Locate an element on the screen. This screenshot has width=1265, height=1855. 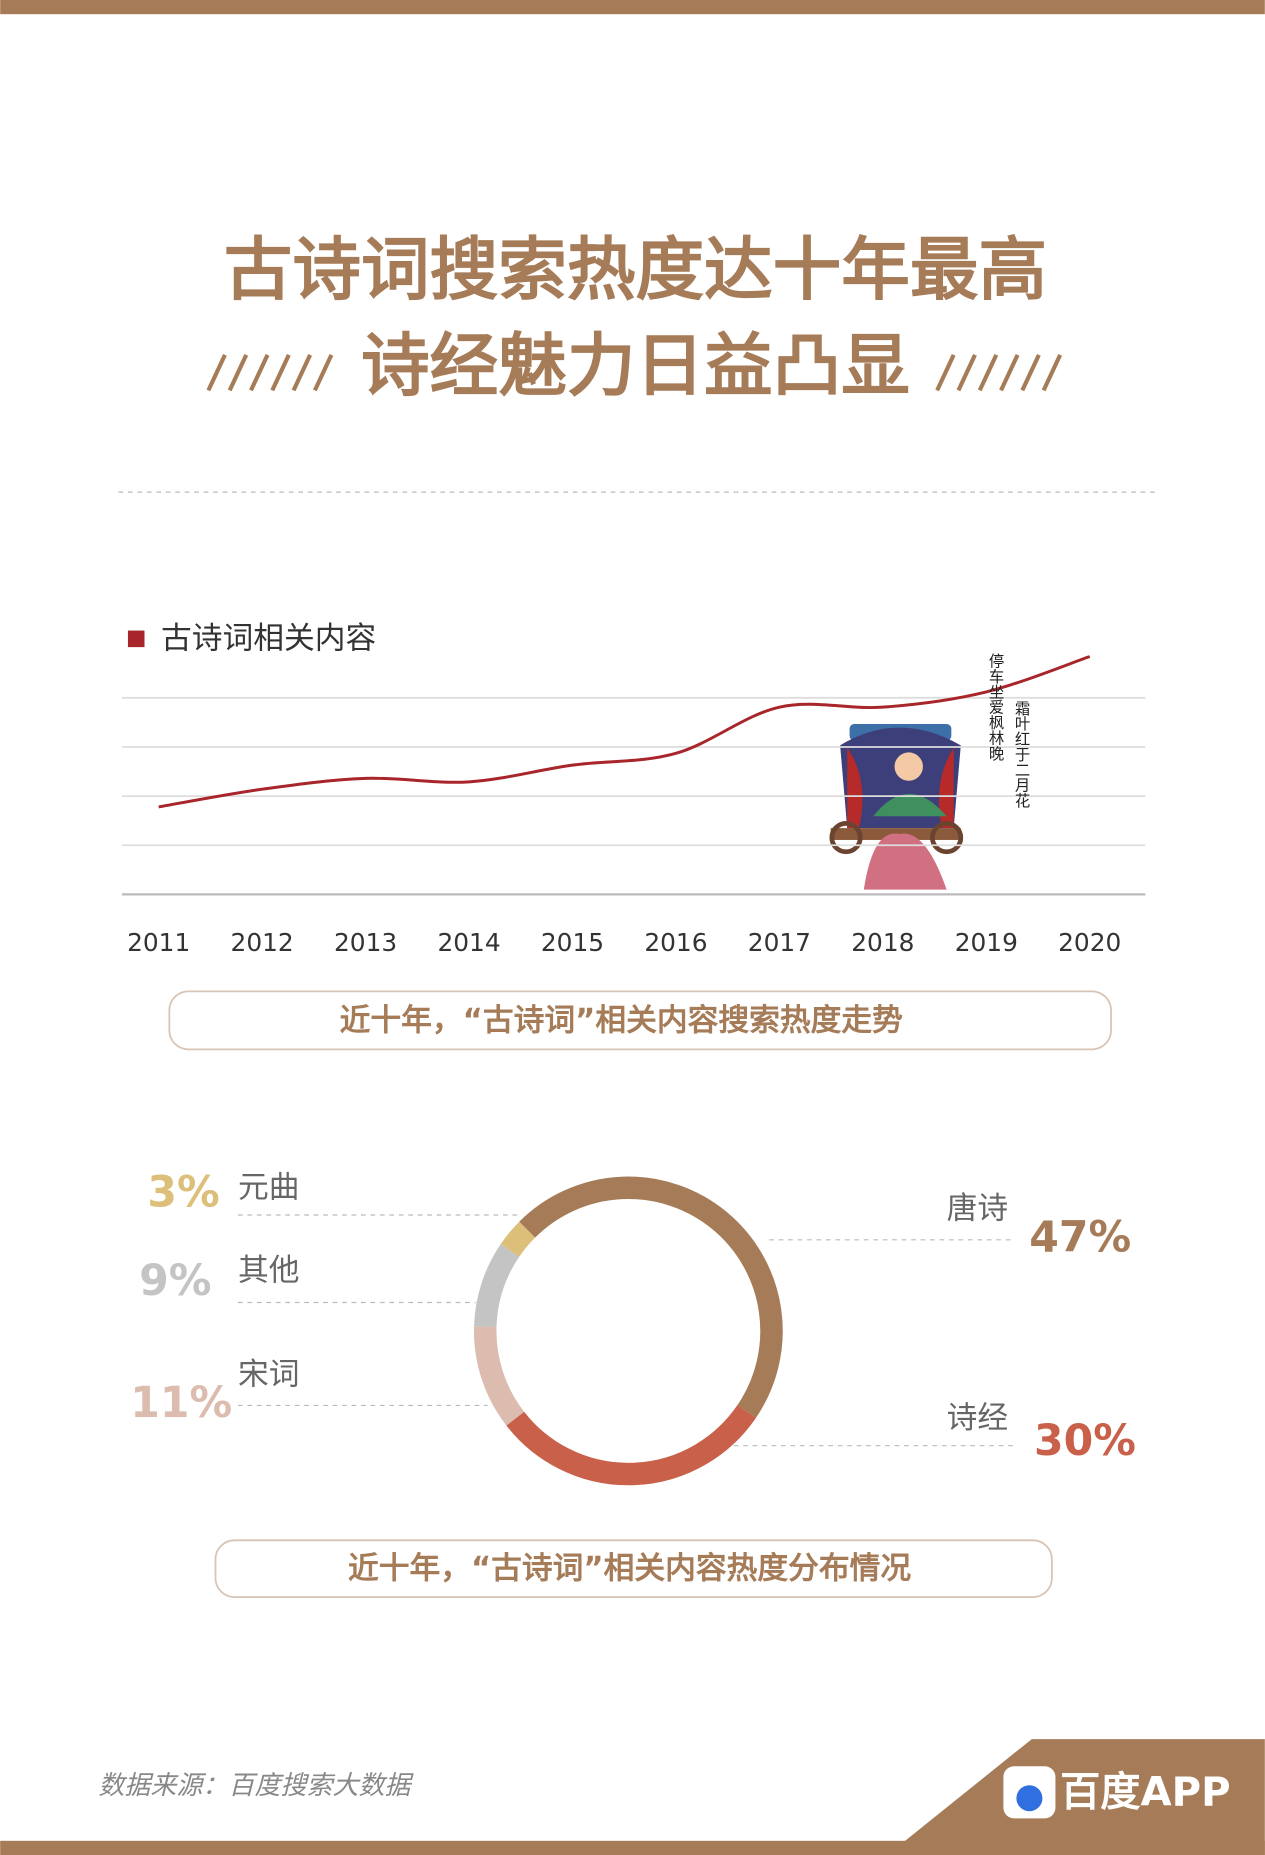
logo-corner is located at coordinates (1076, 1797).